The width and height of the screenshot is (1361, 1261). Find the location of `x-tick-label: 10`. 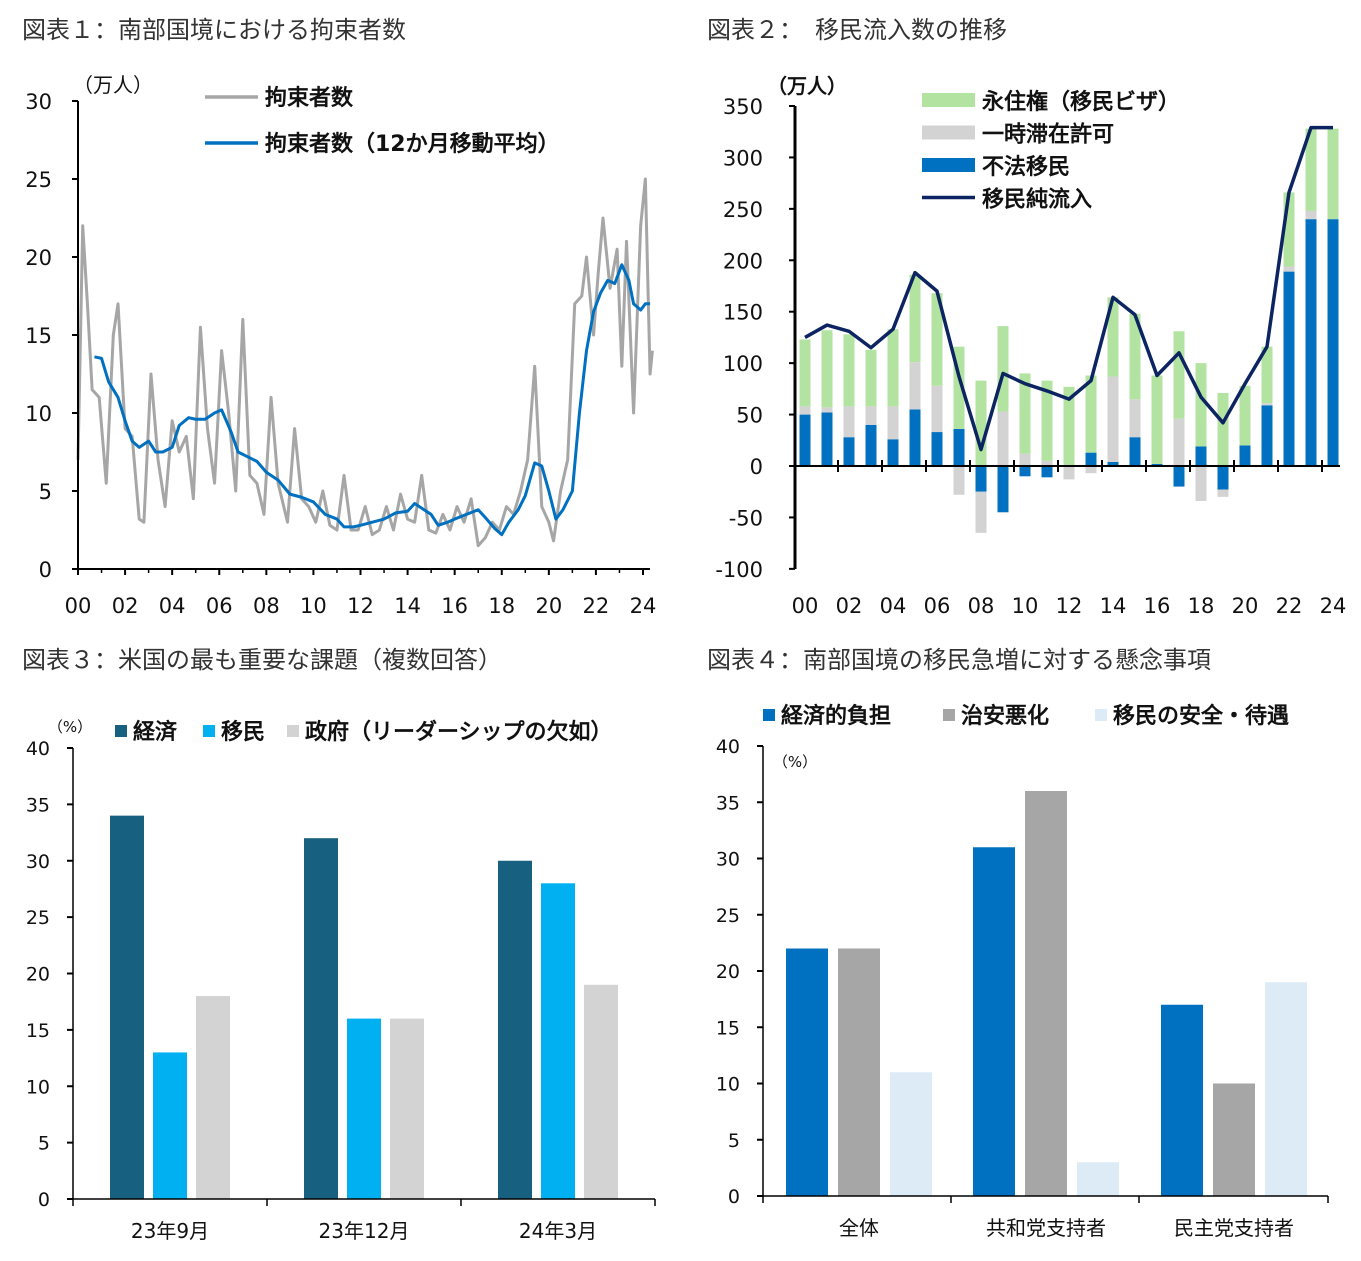

x-tick-label: 10 is located at coordinates (1025, 606).